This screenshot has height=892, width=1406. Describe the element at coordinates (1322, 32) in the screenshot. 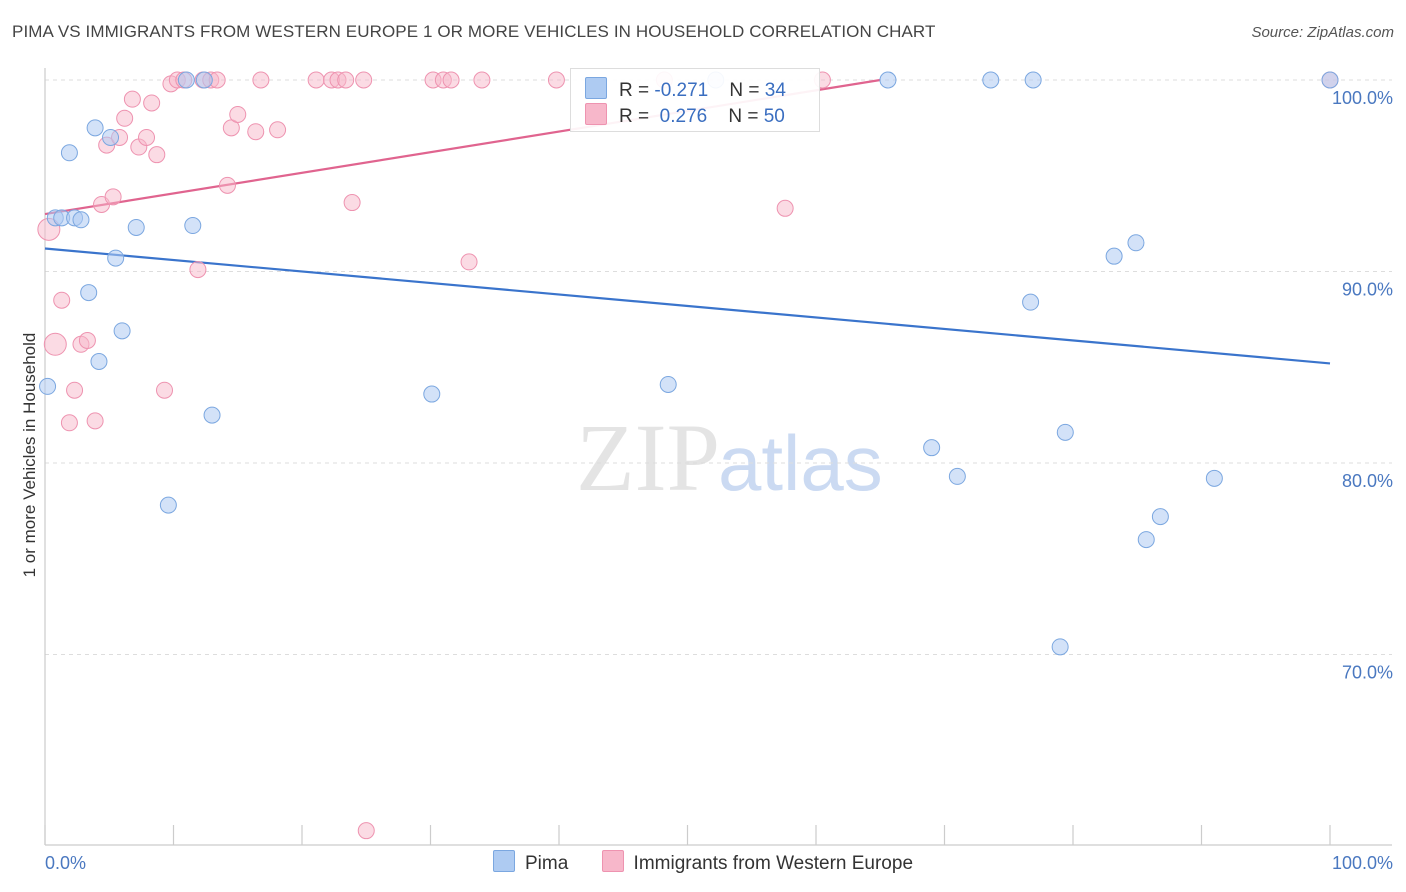

I see `source-credit: Source: ZipAtlas.com` at that location.